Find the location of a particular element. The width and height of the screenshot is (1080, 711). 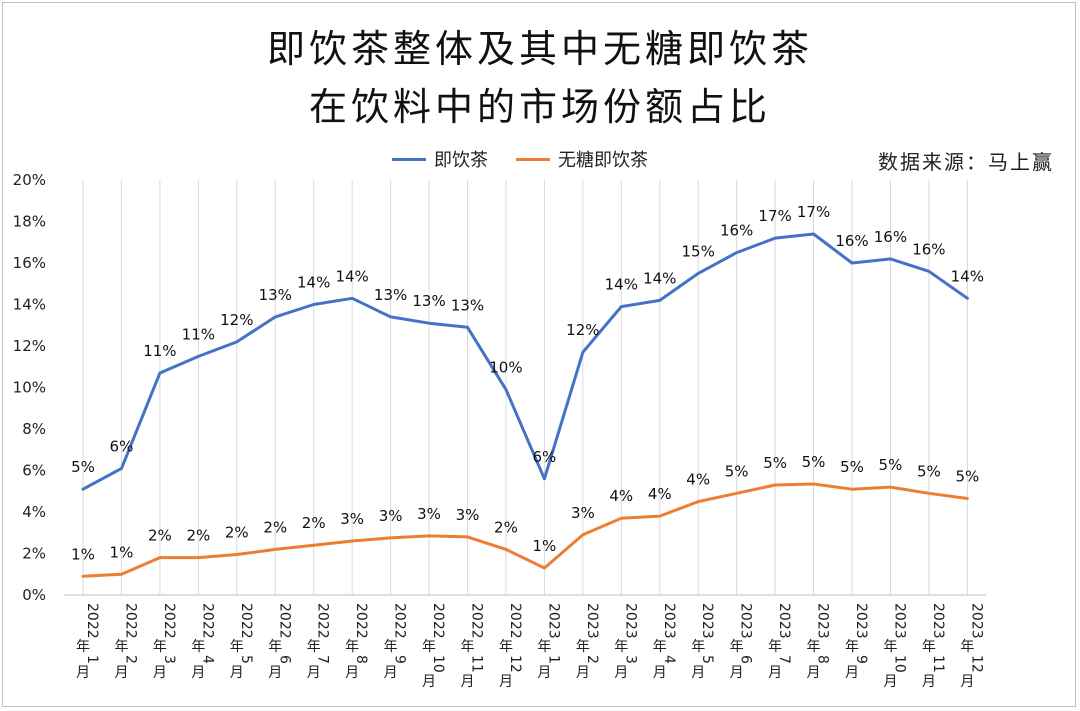

legend-swatch-series2 is located at coordinates (533, 159).